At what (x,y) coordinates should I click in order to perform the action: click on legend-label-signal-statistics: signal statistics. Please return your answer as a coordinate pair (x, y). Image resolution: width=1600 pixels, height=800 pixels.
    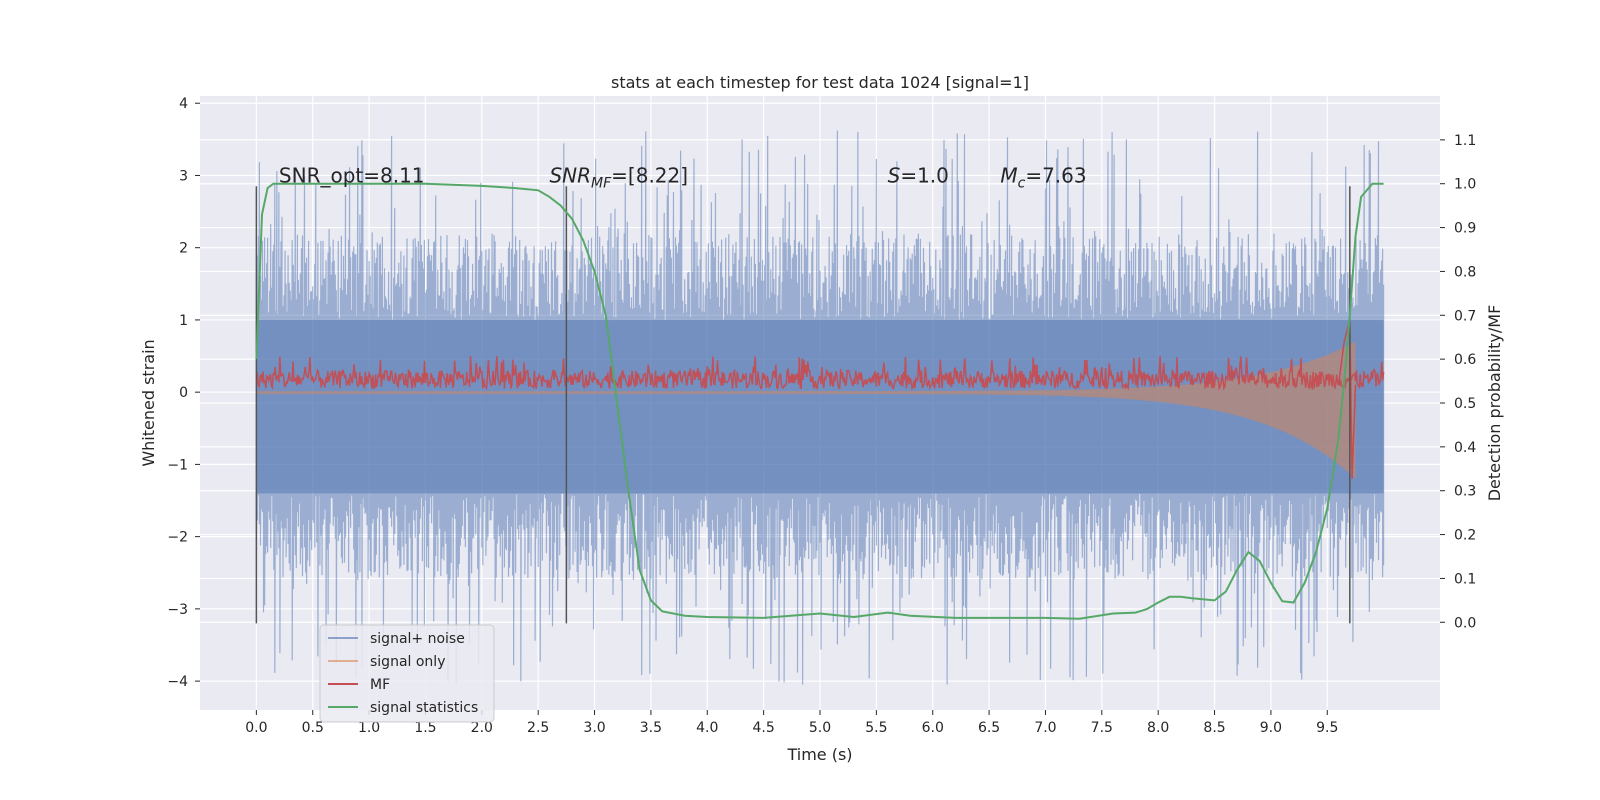
    Looking at the image, I should click on (424, 708).